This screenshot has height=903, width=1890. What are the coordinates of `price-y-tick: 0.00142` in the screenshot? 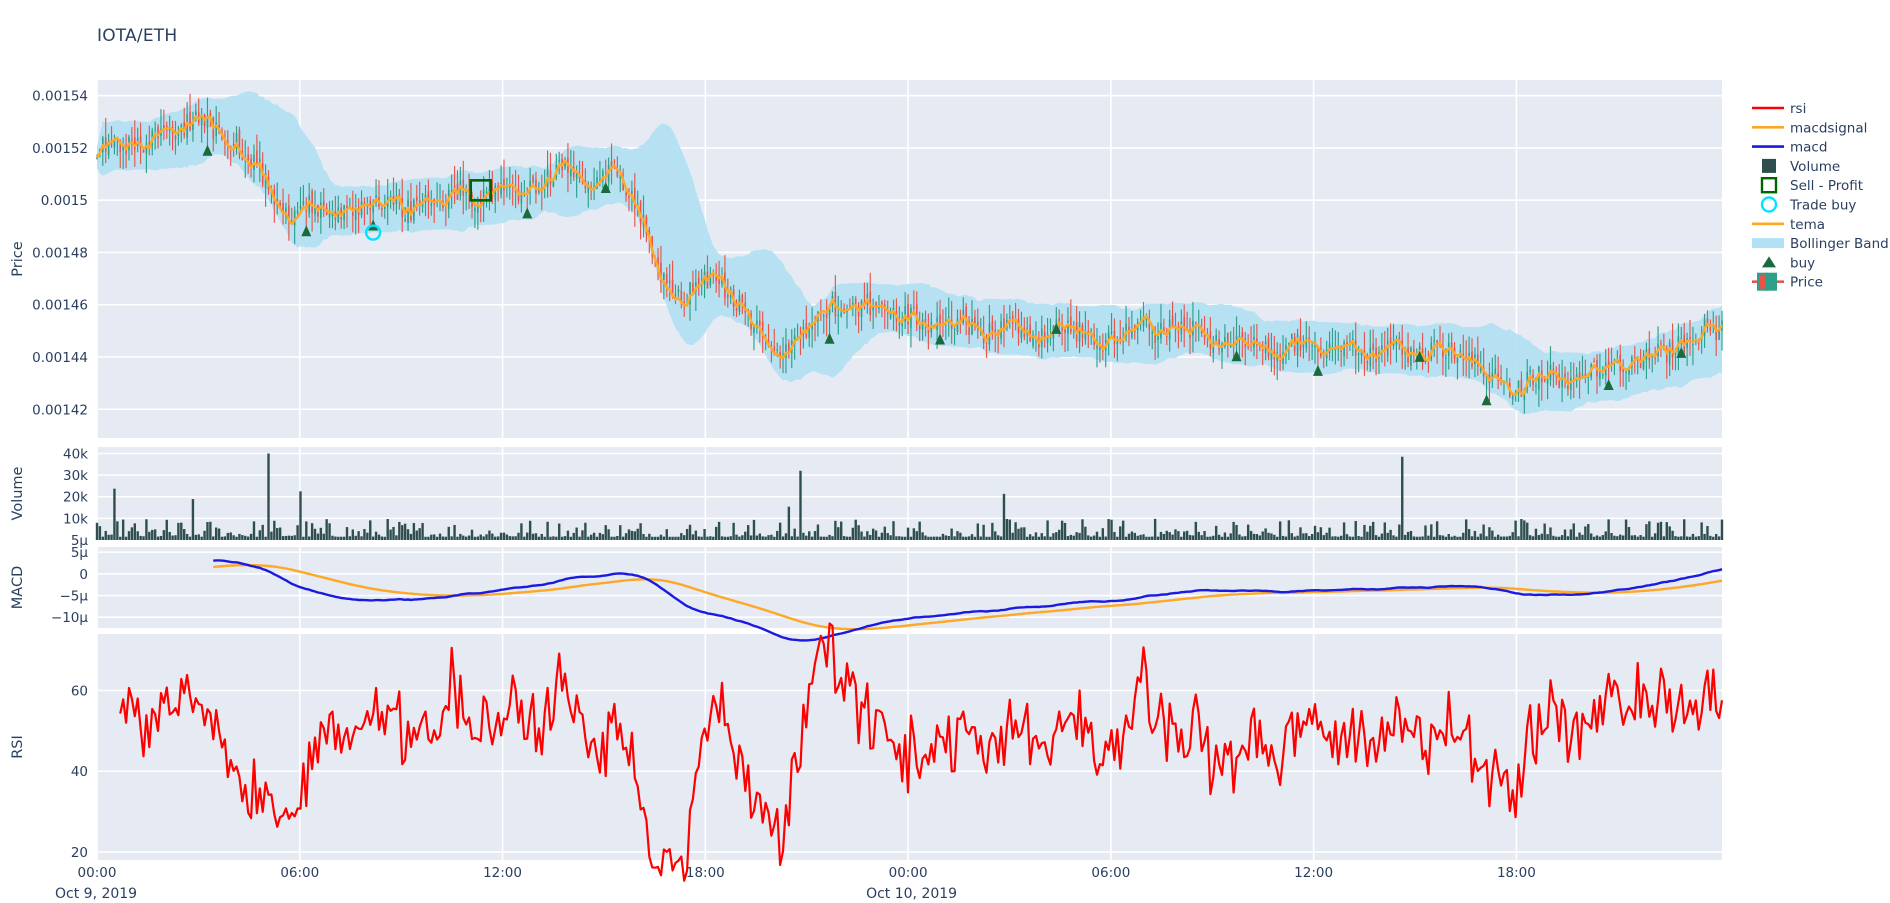 It's located at (60, 410).